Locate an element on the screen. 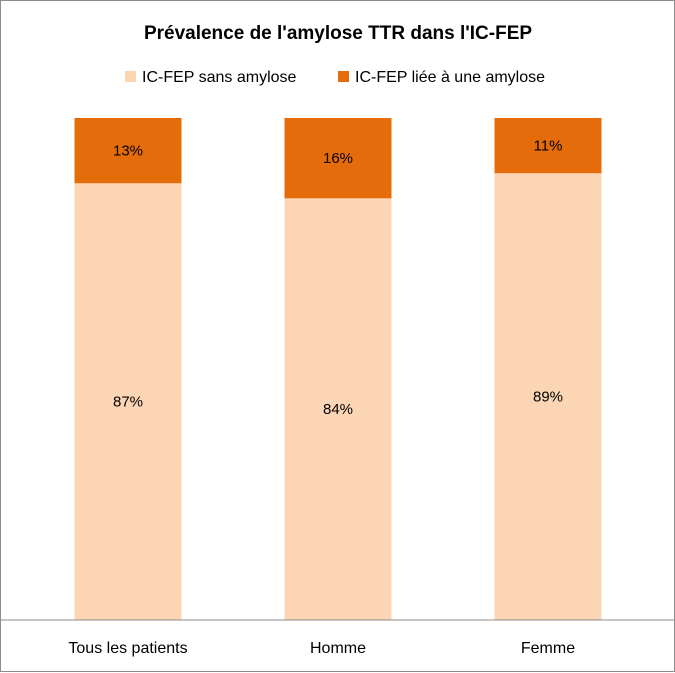 Image resolution: width=675 pixels, height=673 pixels. data-label-1-2: 84% is located at coordinates (338, 409).